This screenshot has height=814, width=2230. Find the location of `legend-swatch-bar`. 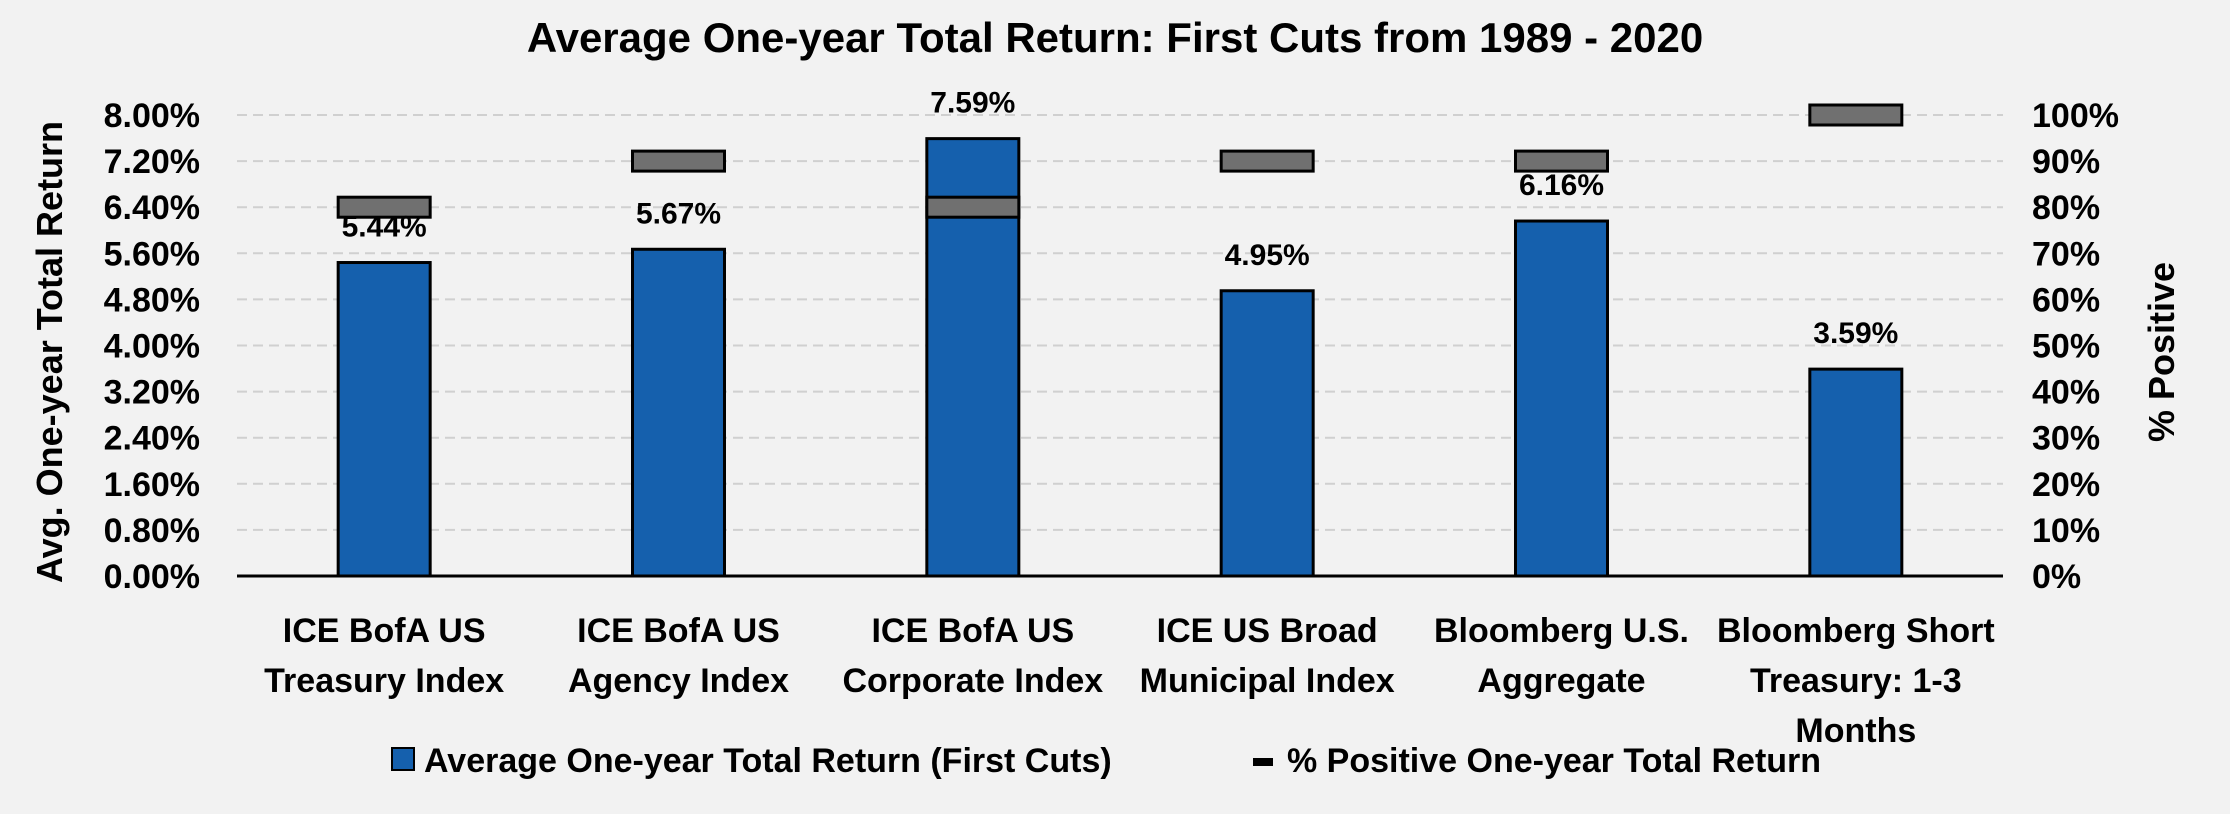

legend-swatch-bar is located at coordinates (403, 759).